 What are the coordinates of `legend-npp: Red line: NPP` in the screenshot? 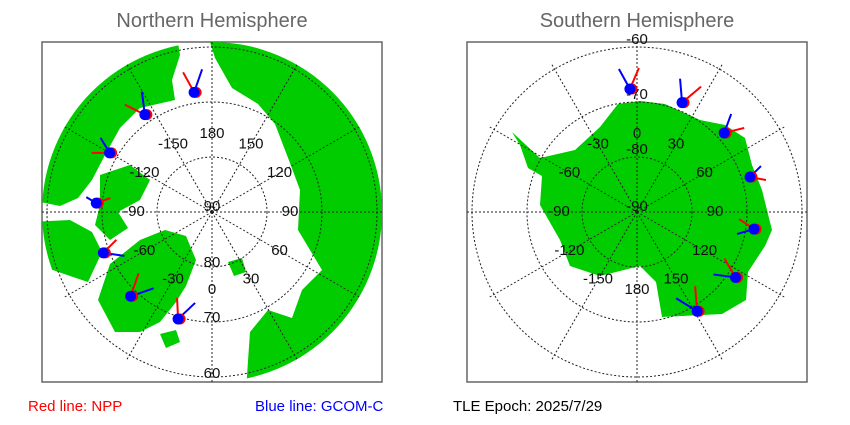 It's located at (75, 406).